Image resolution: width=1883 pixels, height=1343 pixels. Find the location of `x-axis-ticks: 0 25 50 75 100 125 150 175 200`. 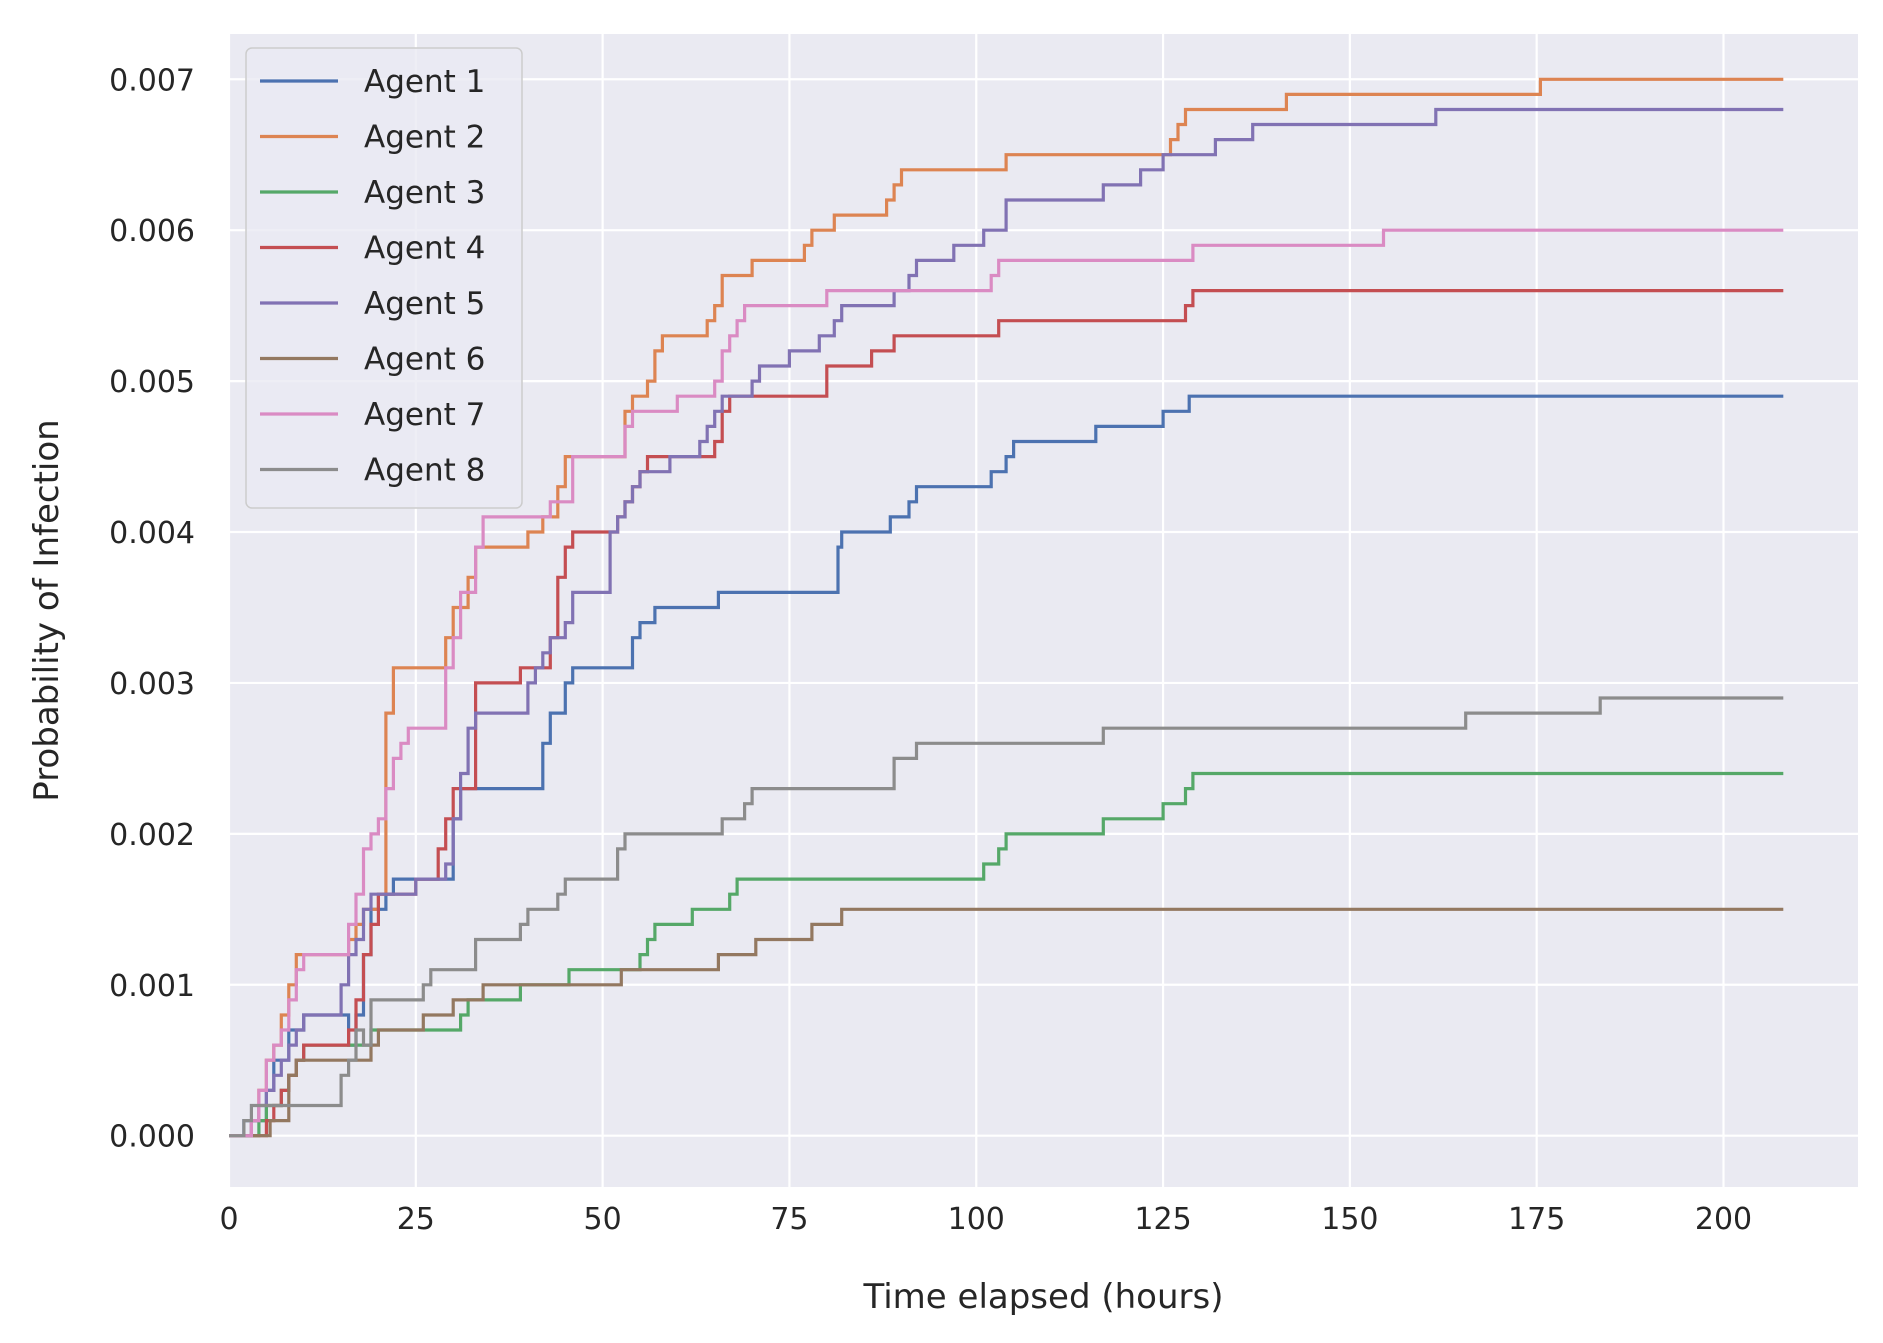

x-axis-ticks: 0 25 50 75 100 125 150 175 200 is located at coordinates (985, 1219).